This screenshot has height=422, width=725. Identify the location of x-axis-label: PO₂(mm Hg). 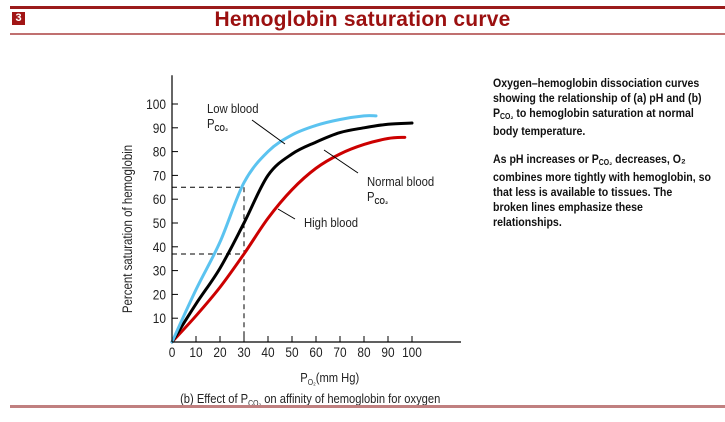
(329, 378).